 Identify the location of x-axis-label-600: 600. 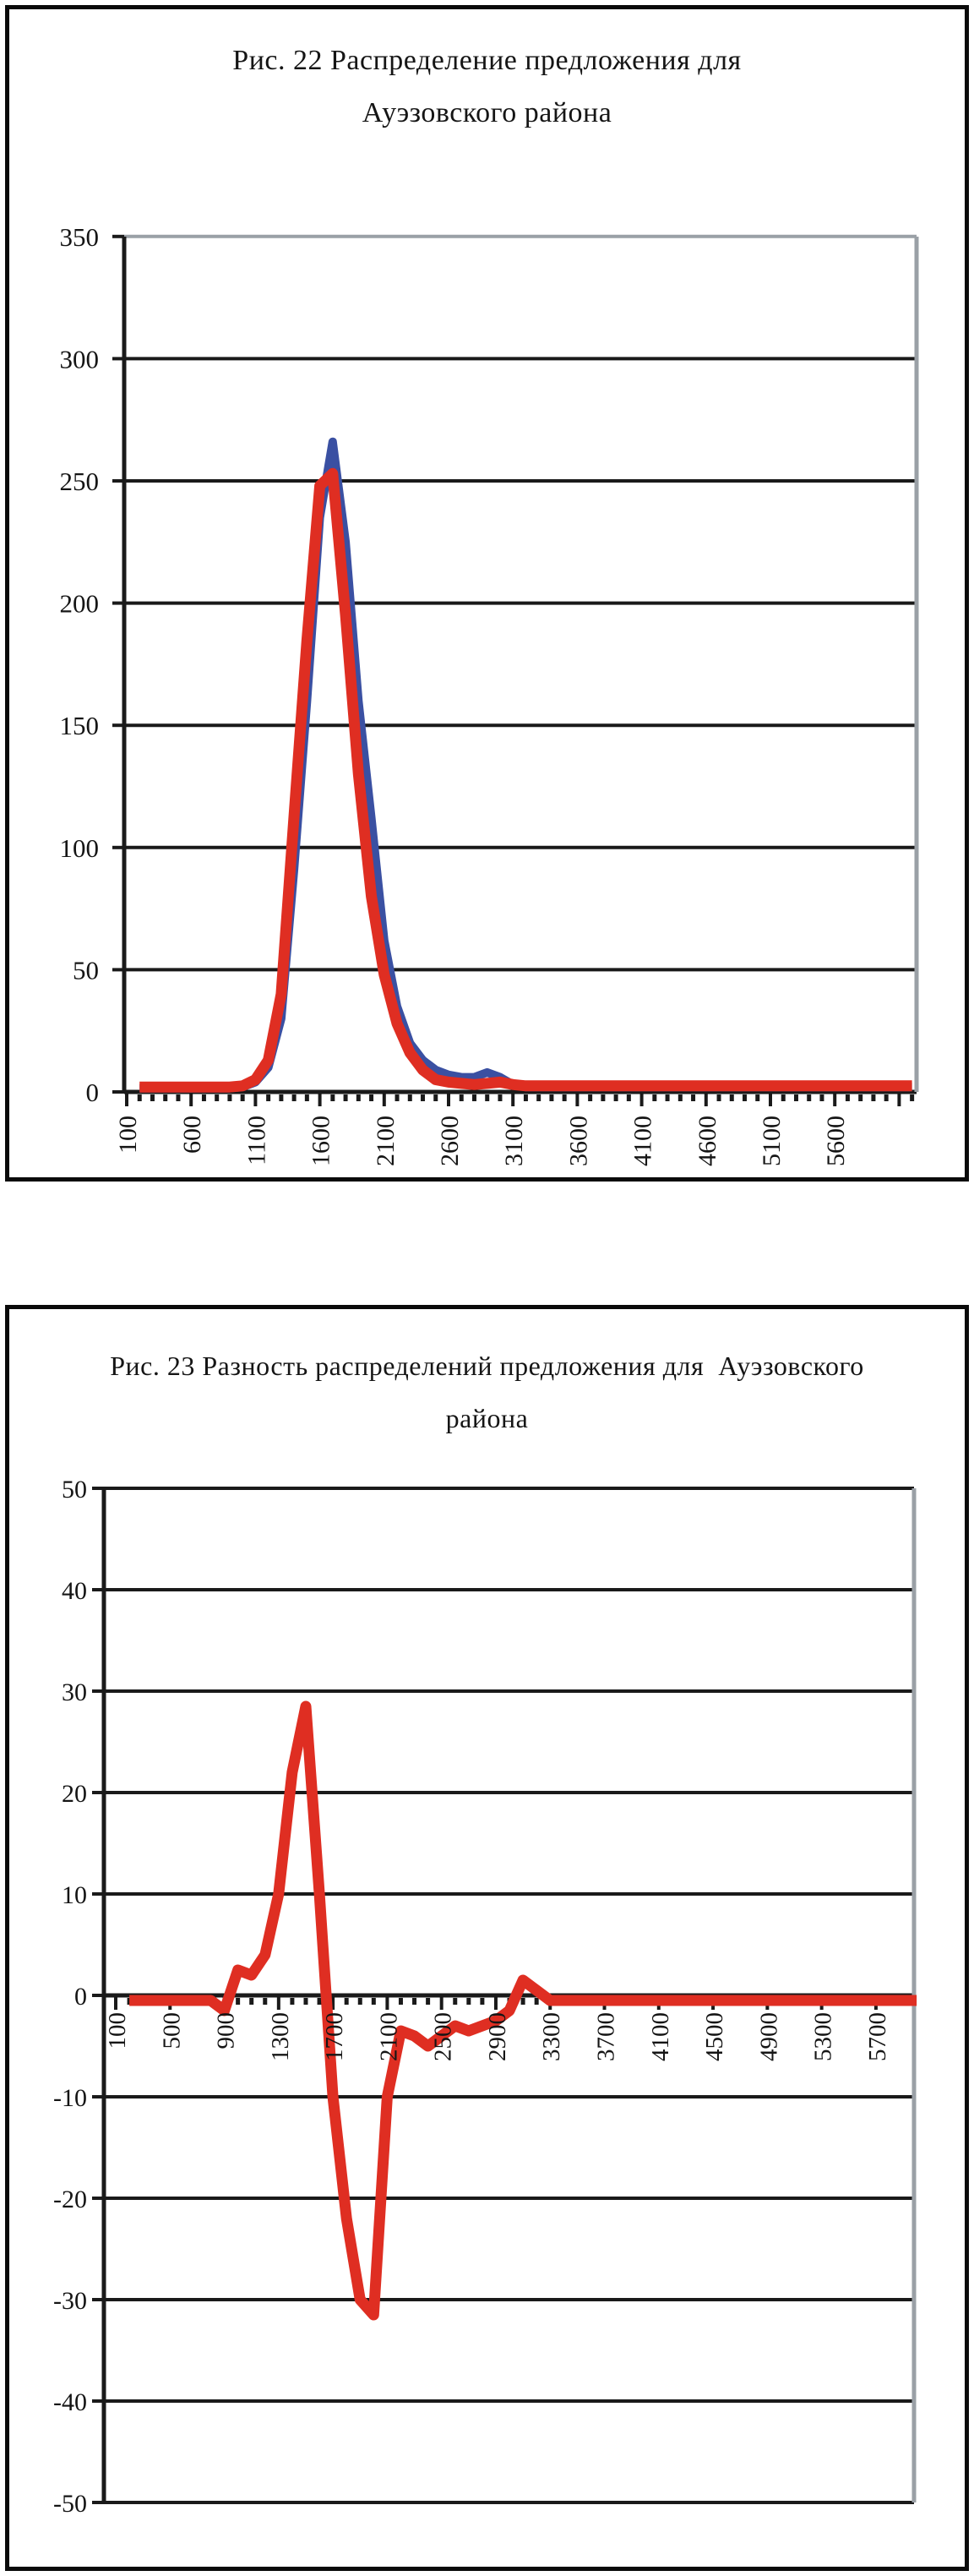
(192, 1135).